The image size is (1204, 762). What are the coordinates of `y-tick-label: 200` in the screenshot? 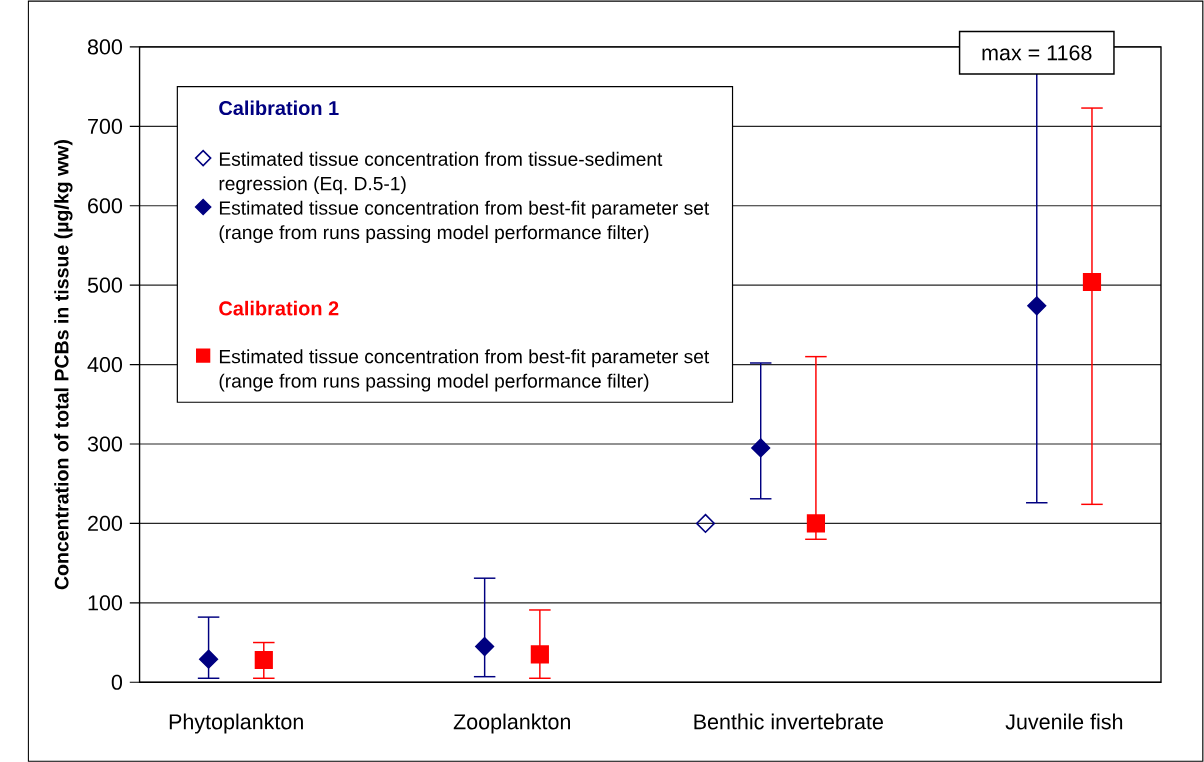 It's located at (105, 523).